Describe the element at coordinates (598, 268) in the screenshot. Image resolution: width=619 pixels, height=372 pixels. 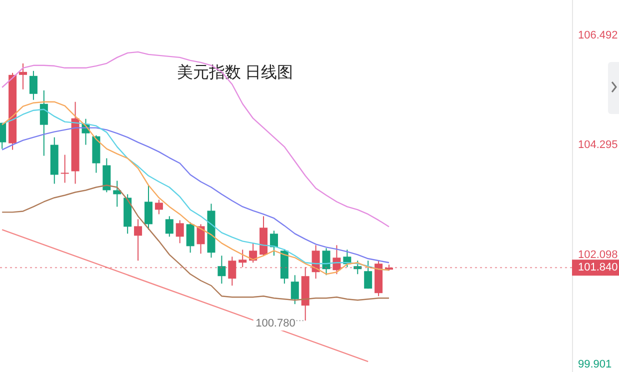
I see `ref-line-label: 101.840` at that location.